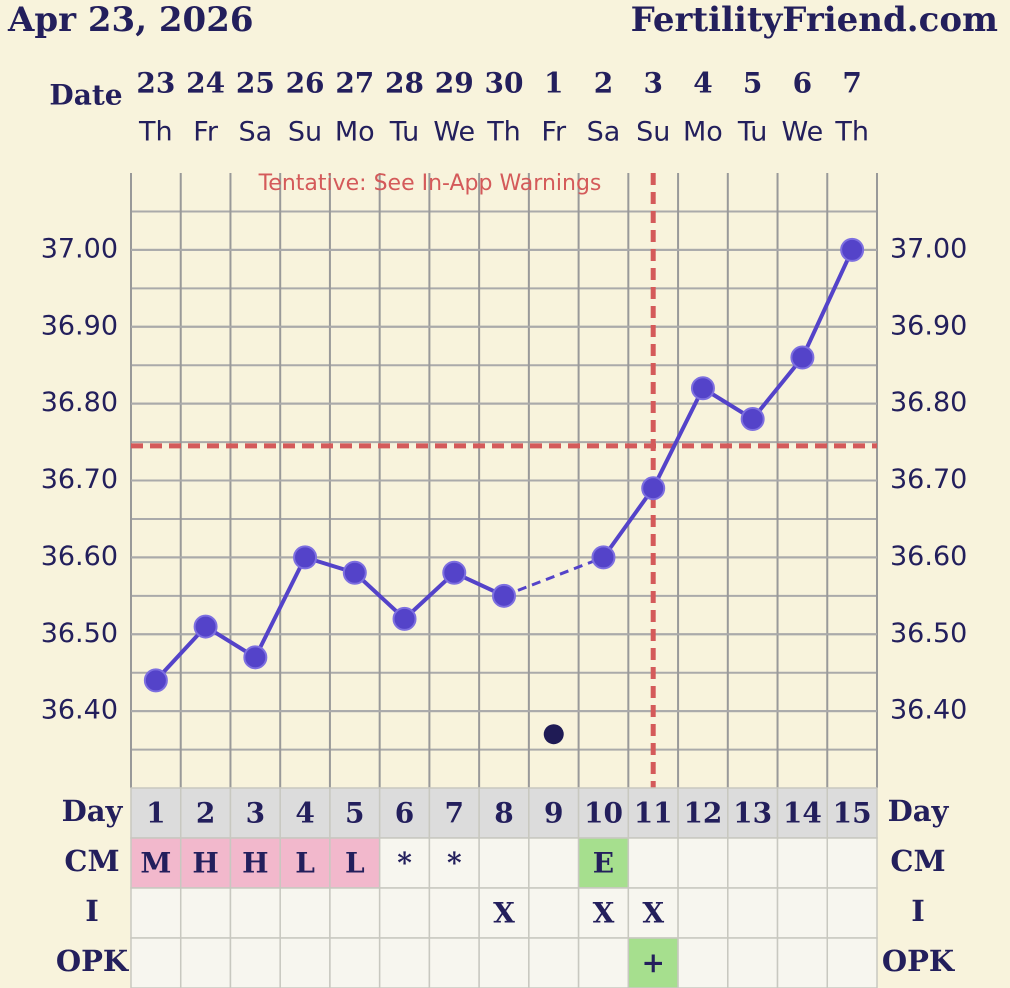 This screenshot has height=988, width=1010. What do you see at coordinates (727, 404) in the screenshot?
I see `temperature-line` at bounding box center [727, 404].